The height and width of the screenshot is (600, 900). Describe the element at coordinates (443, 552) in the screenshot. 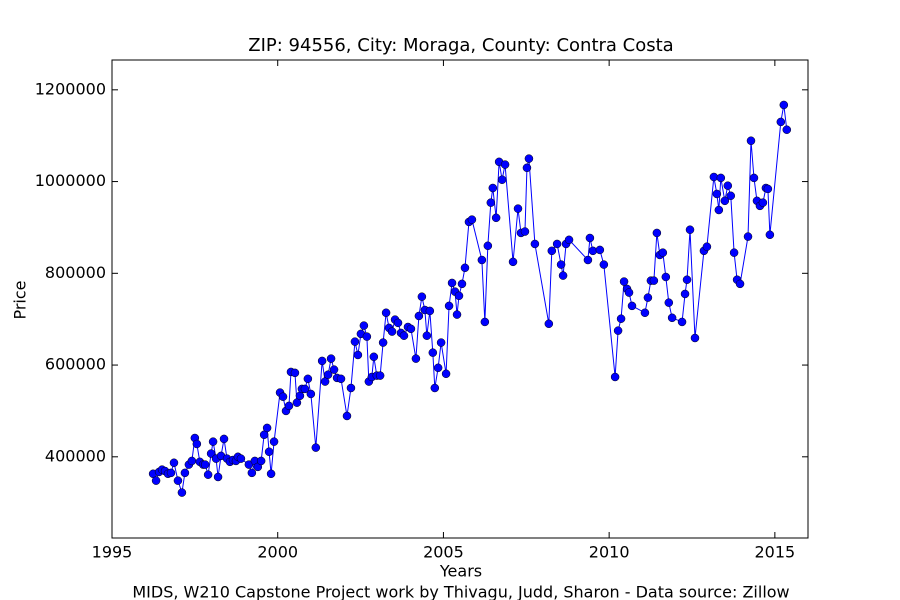

I see `x-tick-label: 2005` at that location.